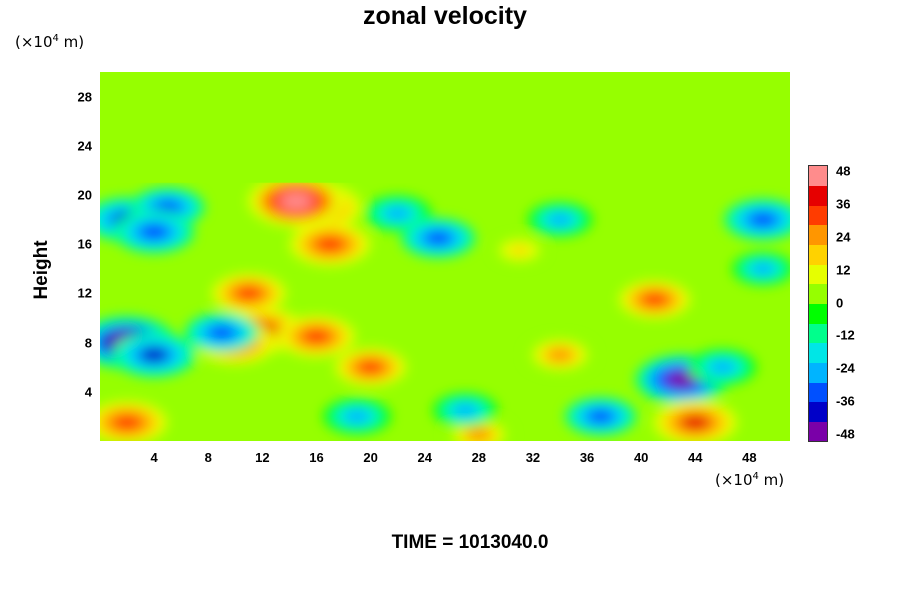  Describe the element at coordinates (84, 293) in the screenshot. I see `y-tick-label: 12` at that location.